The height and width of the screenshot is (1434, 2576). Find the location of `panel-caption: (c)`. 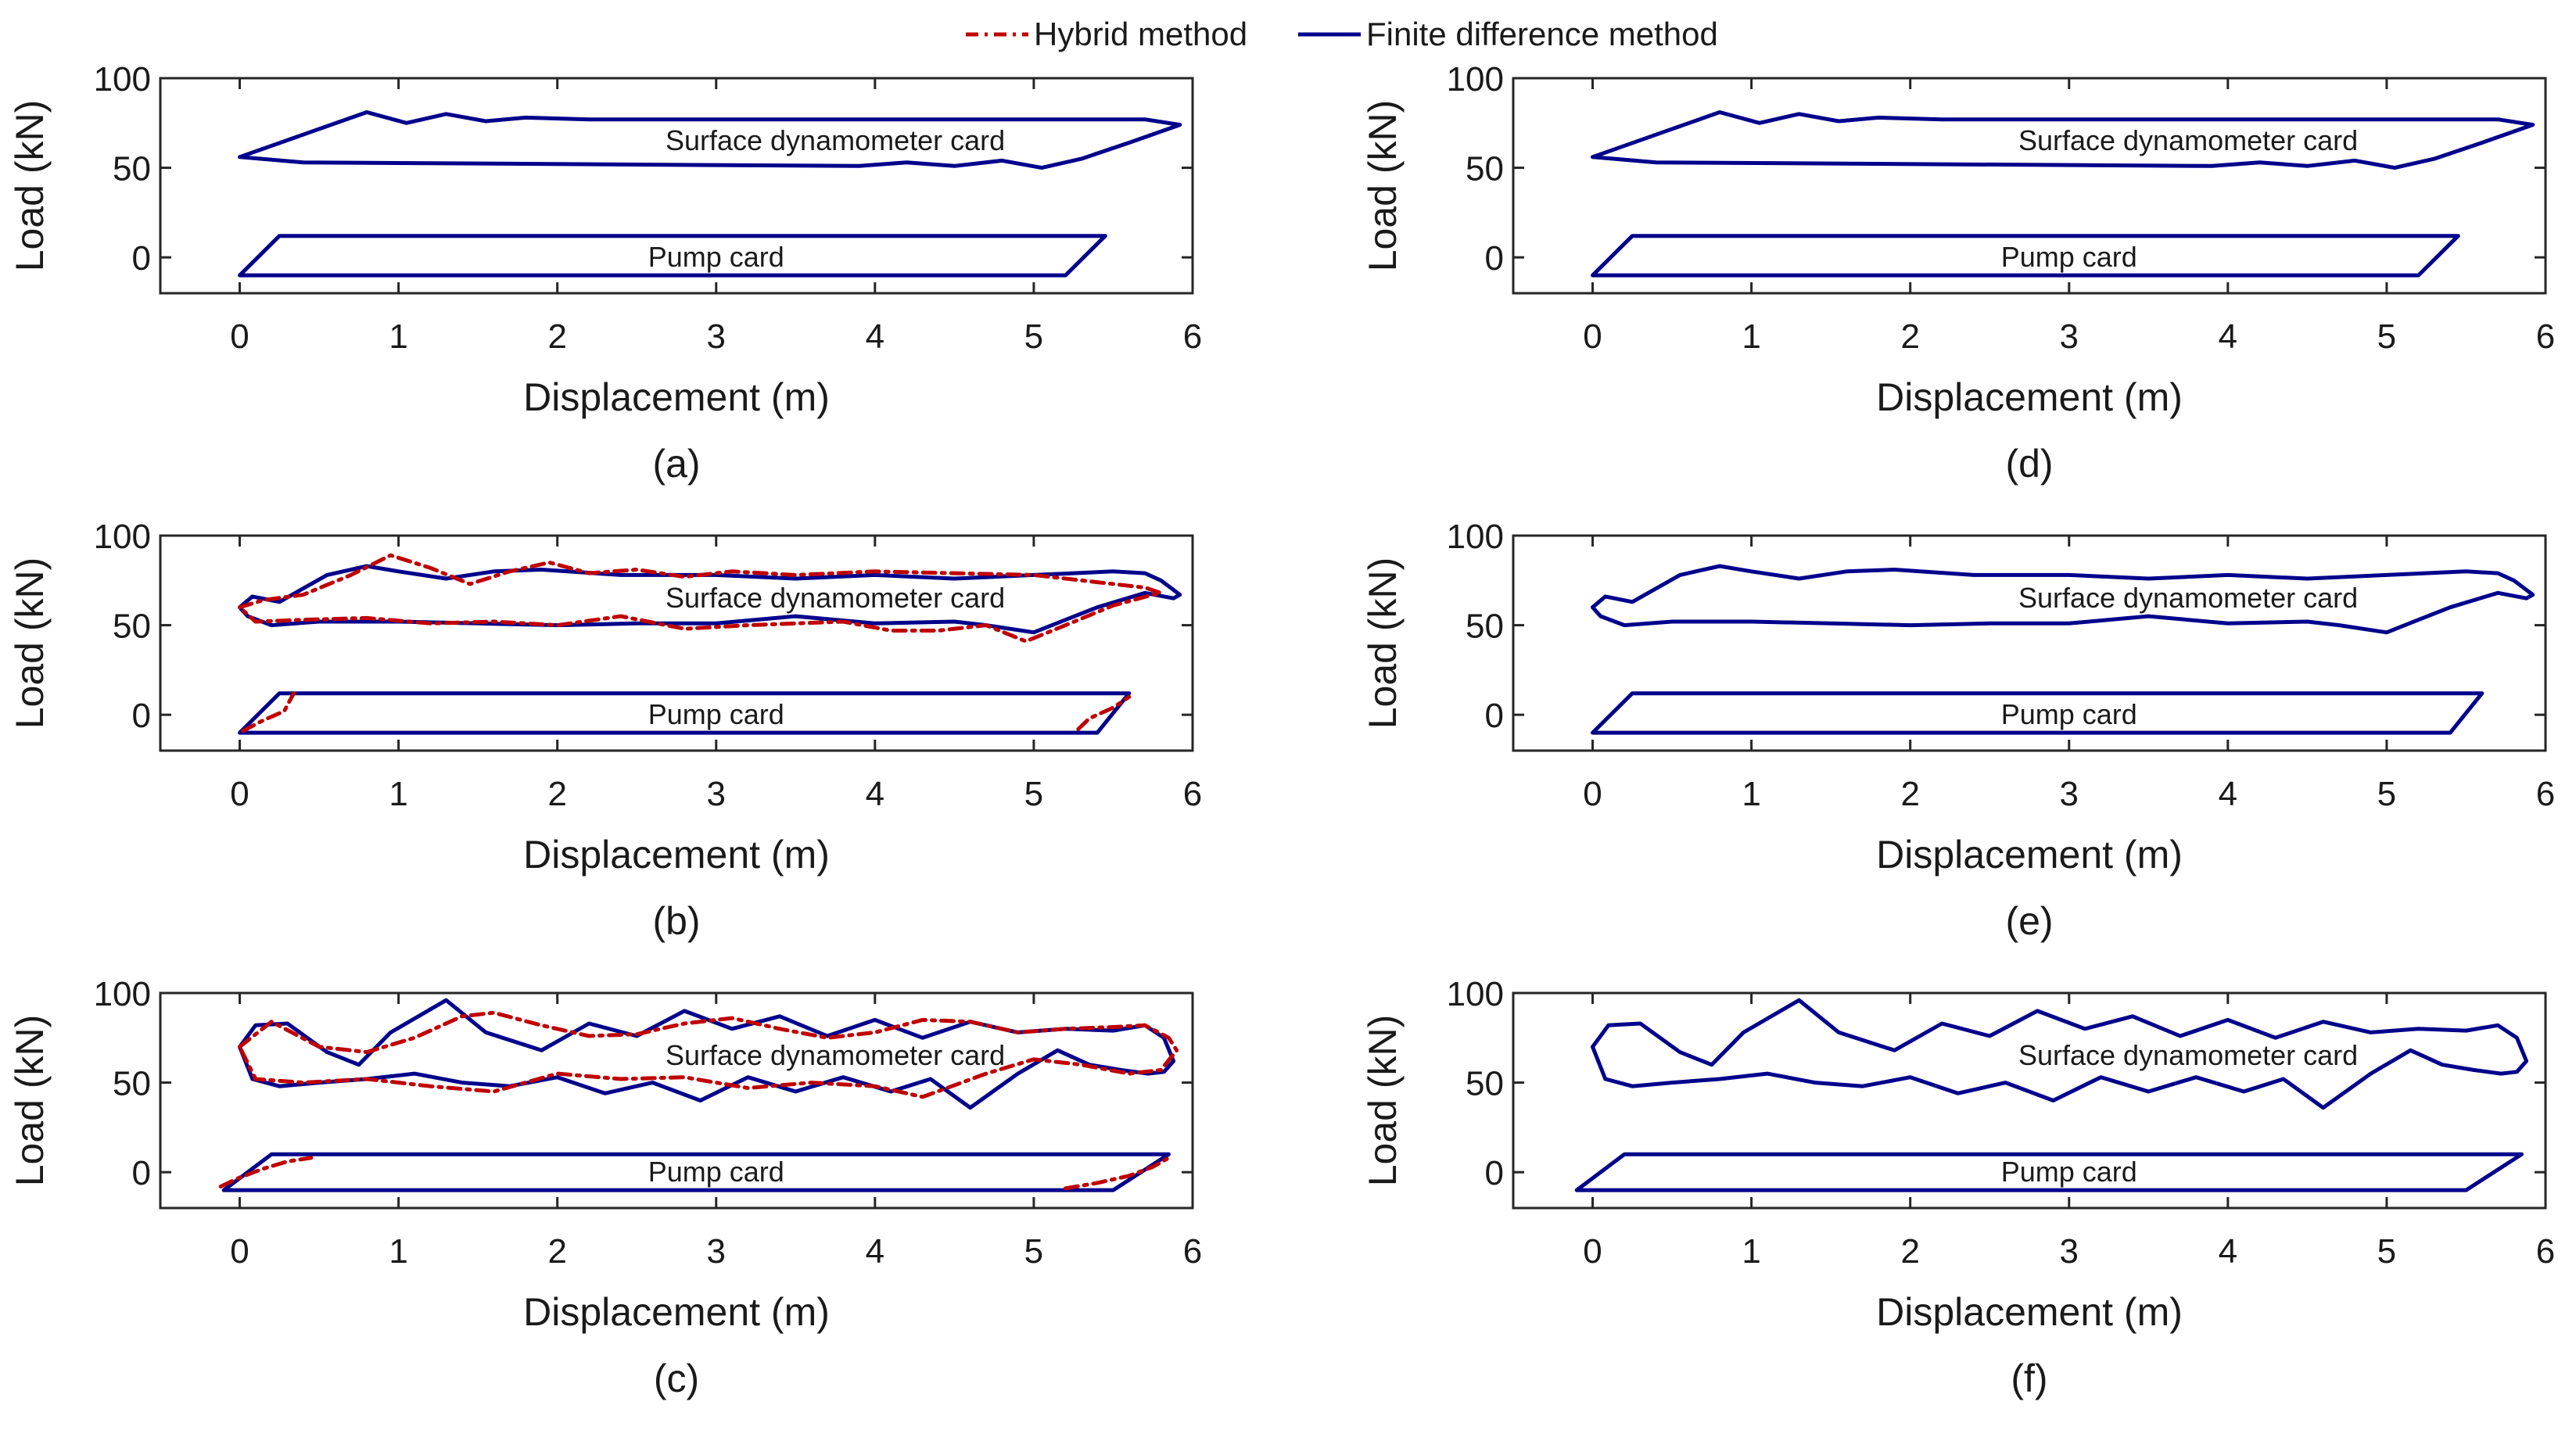

panel-caption: (c) is located at coordinates (676, 1378).